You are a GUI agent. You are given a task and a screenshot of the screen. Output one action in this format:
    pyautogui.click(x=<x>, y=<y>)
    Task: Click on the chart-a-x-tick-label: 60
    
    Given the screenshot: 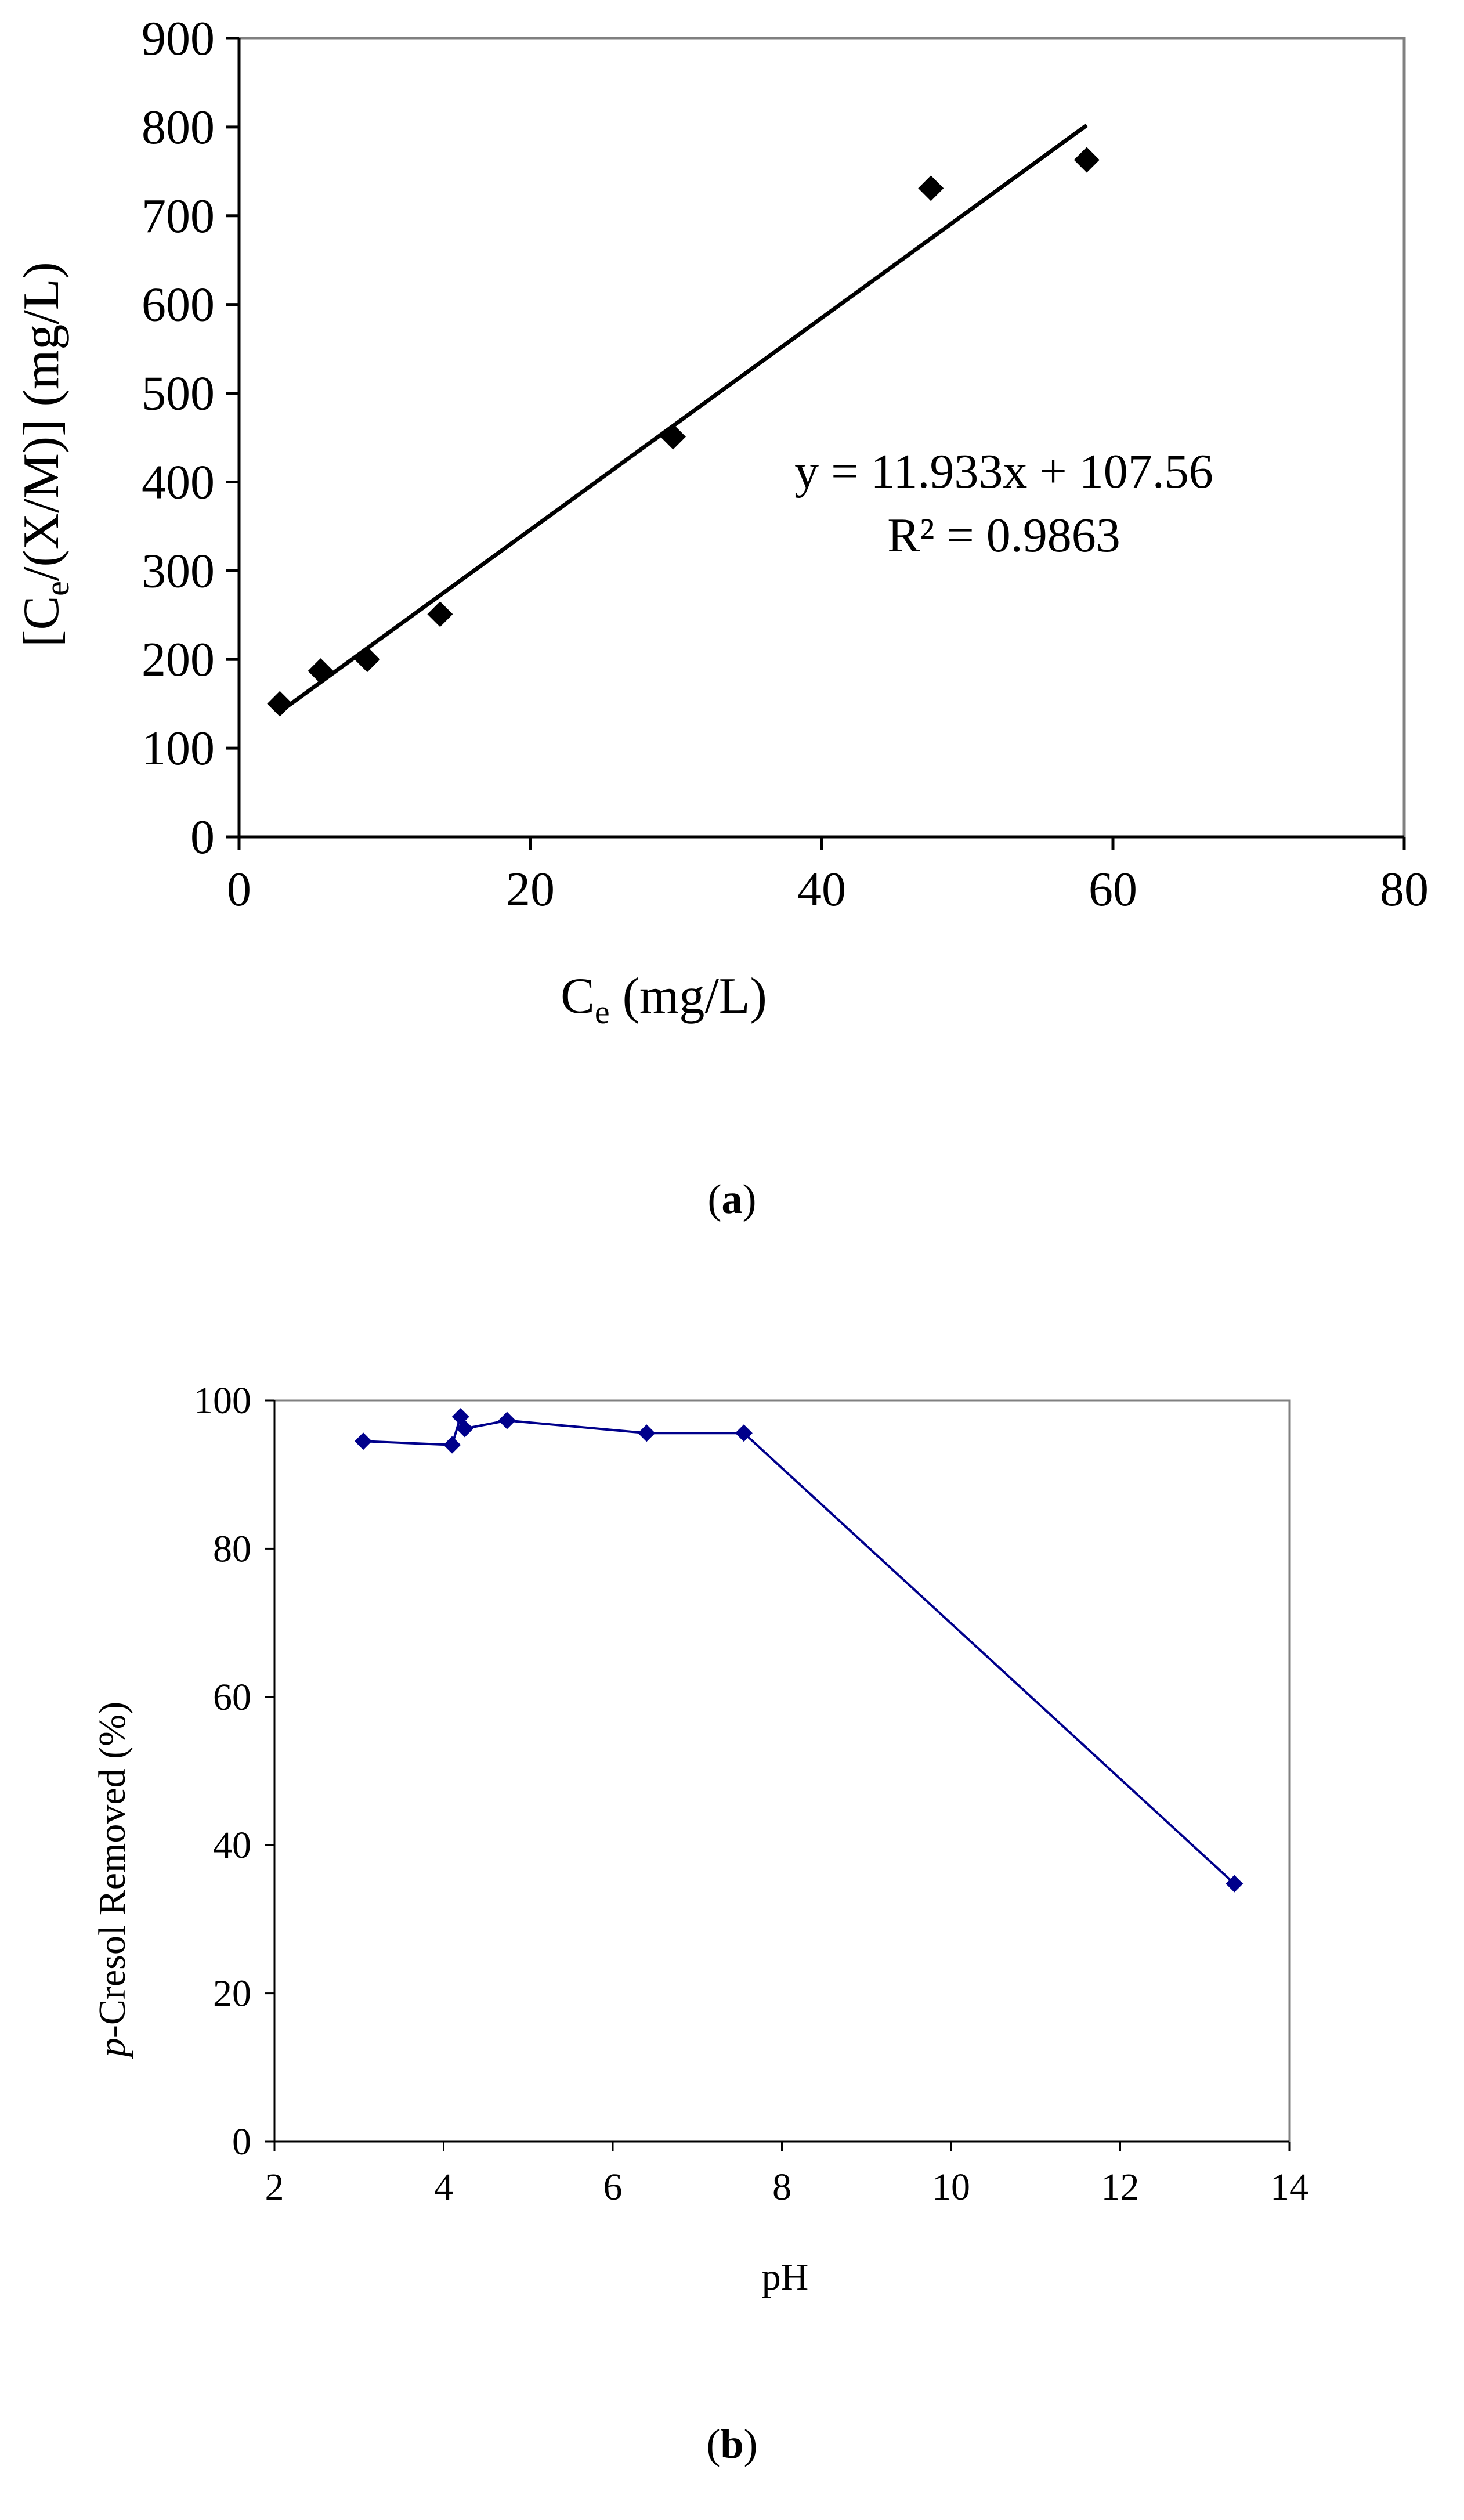 What is the action you would take?
    pyautogui.click(x=1113, y=889)
    